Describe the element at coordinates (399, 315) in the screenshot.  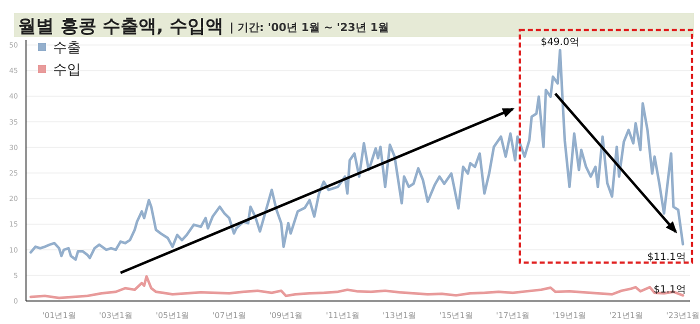
I see `x-tick-label: '13년1월` at that location.